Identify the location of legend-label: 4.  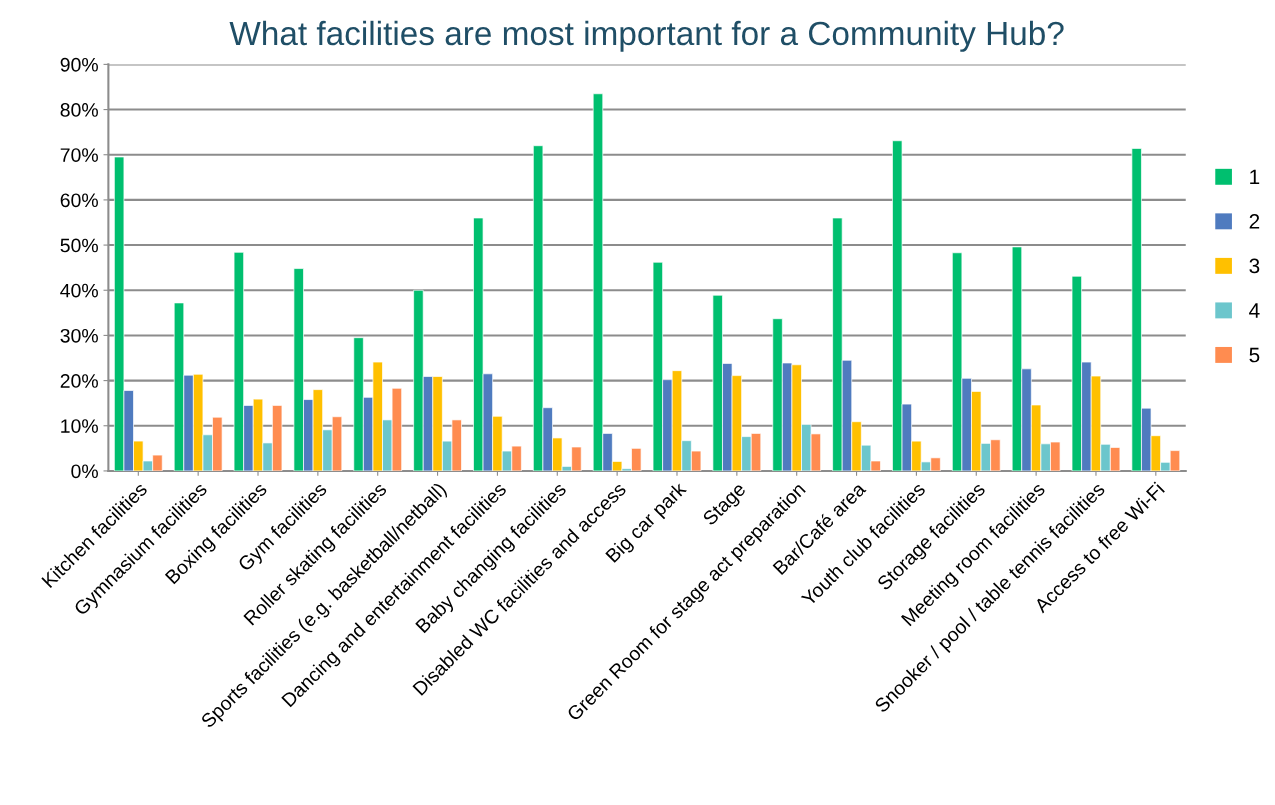
(1254, 310).